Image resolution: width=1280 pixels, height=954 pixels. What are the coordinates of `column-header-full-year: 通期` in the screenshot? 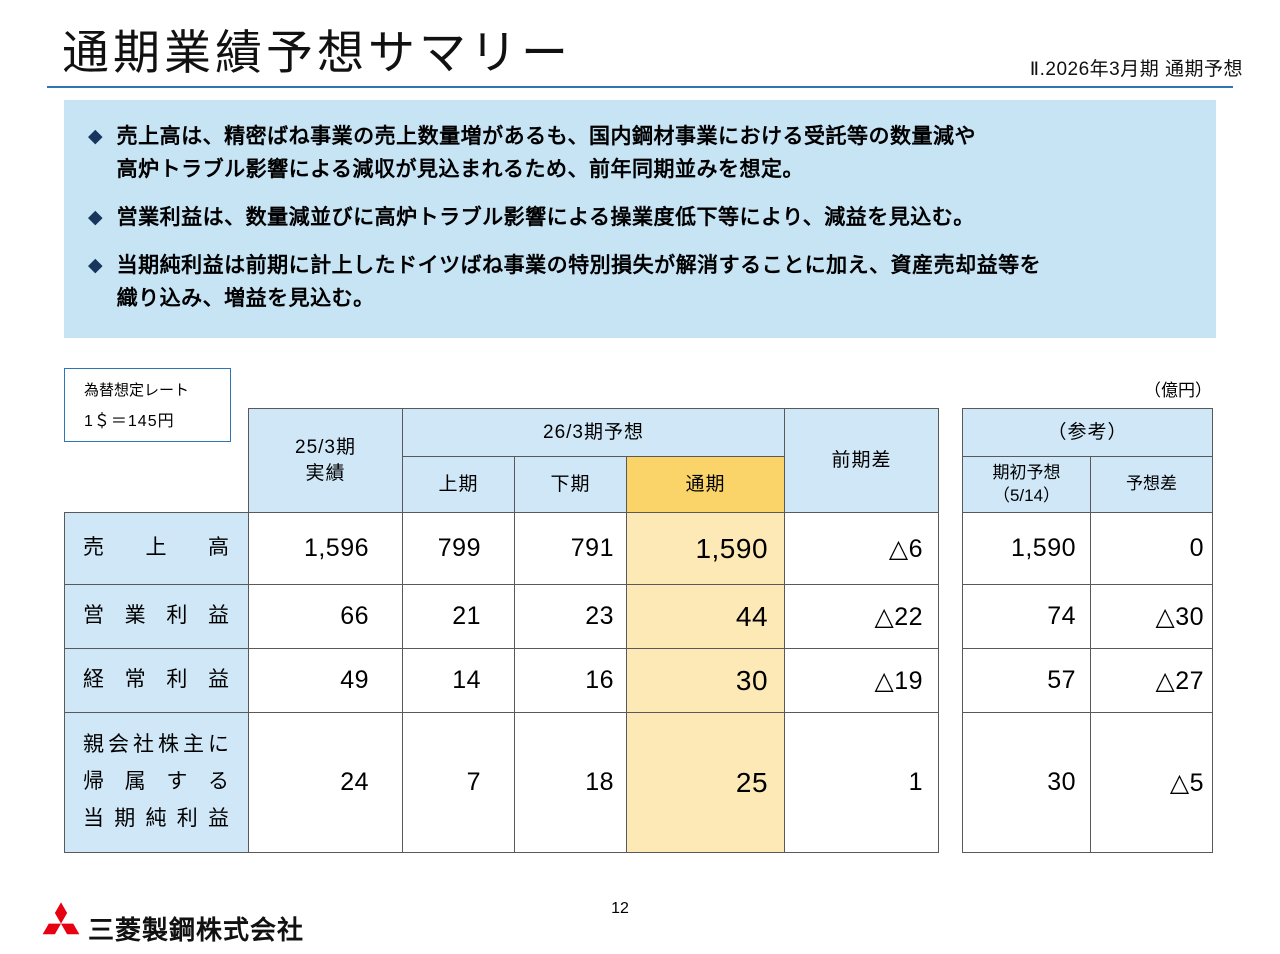 It's located at (705, 484).